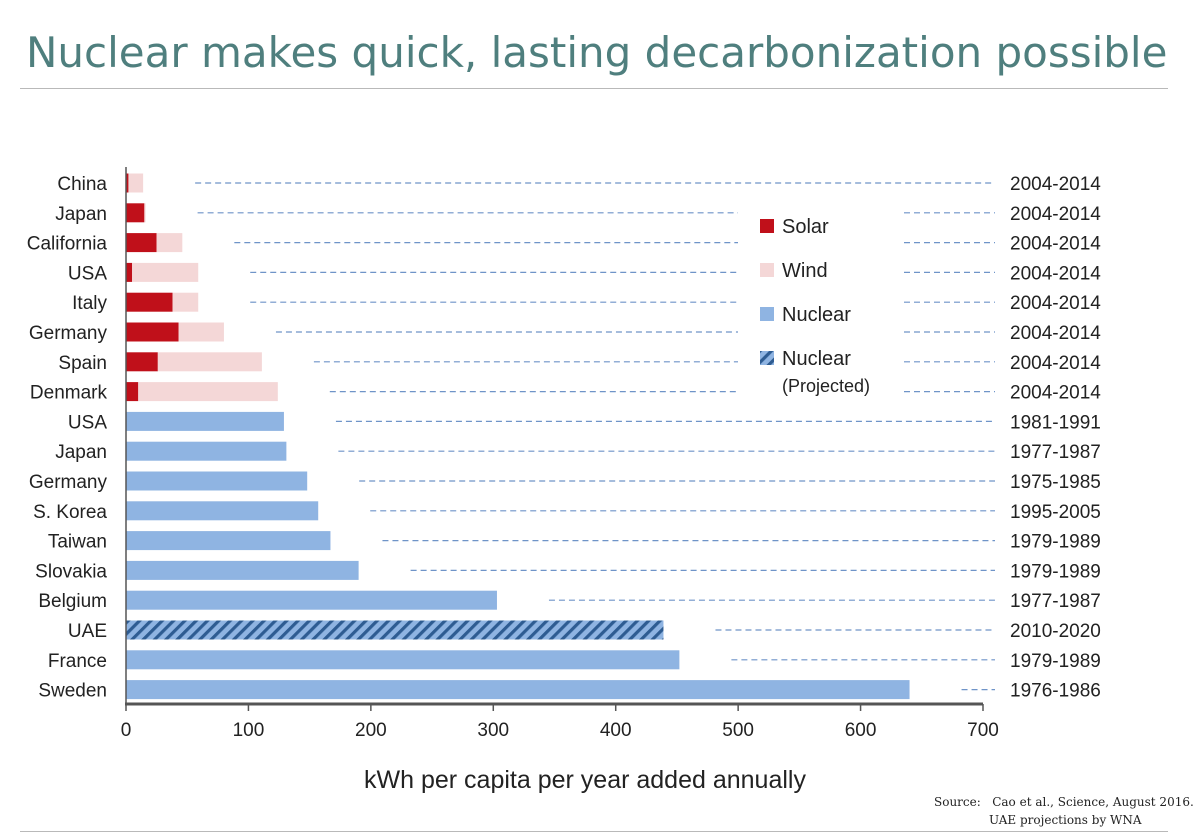  Describe the element at coordinates (738, 730) in the screenshot. I see `x-tick-label: 500` at that location.